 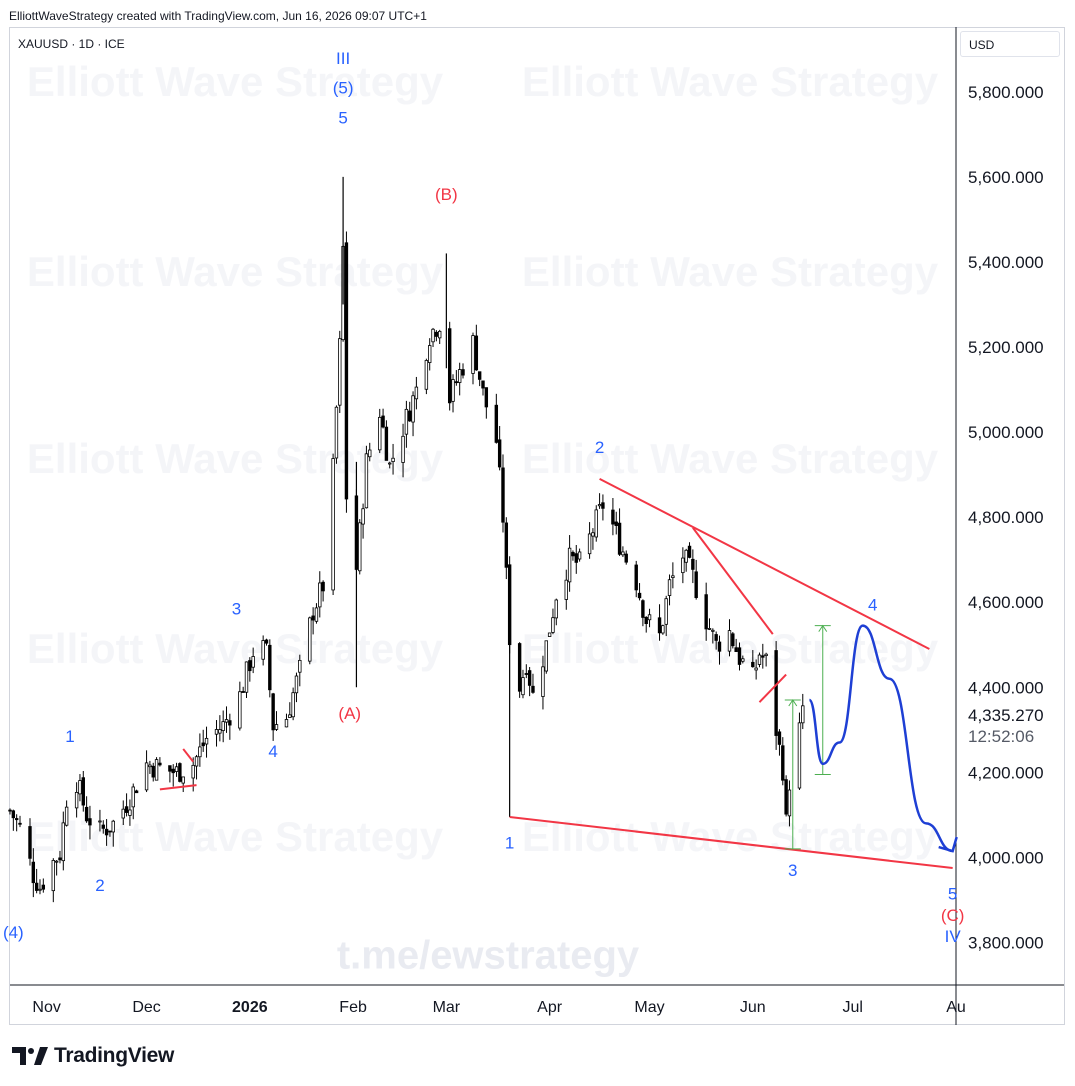 What do you see at coordinates (343, 88) in the screenshot?
I see `wave-label: (5)` at bounding box center [343, 88].